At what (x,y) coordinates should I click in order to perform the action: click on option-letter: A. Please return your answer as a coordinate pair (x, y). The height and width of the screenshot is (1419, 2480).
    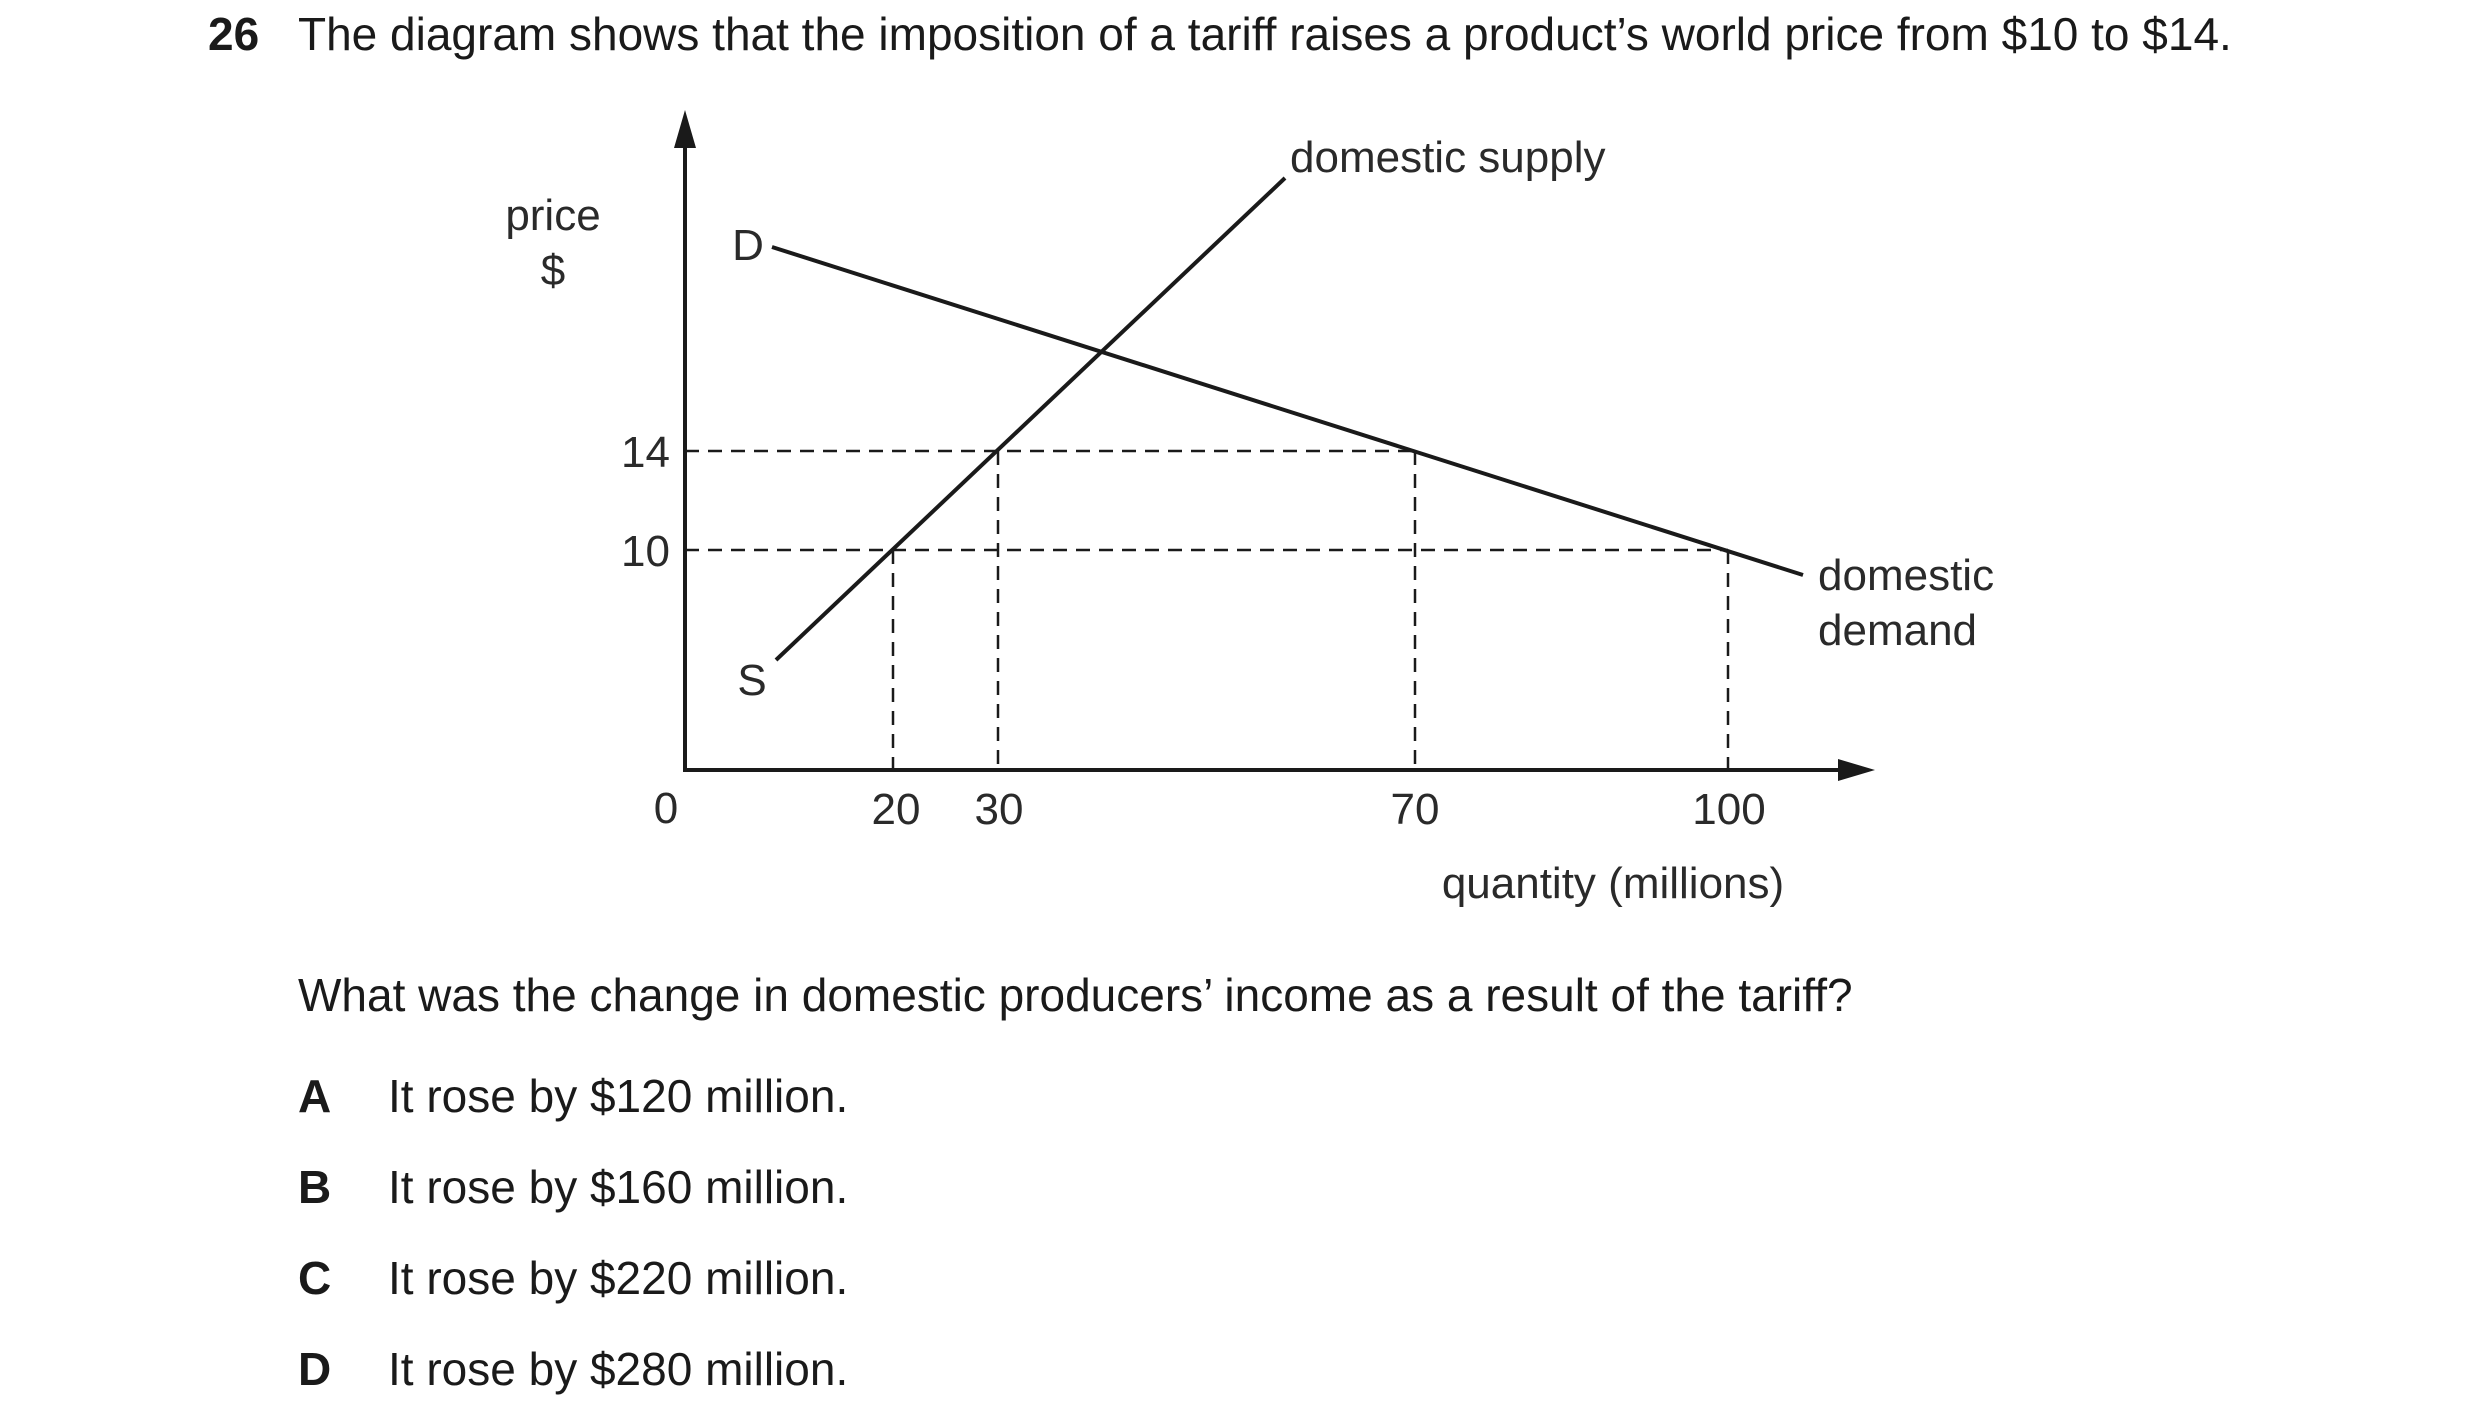
    Looking at the image, I should click on (315, 1096).